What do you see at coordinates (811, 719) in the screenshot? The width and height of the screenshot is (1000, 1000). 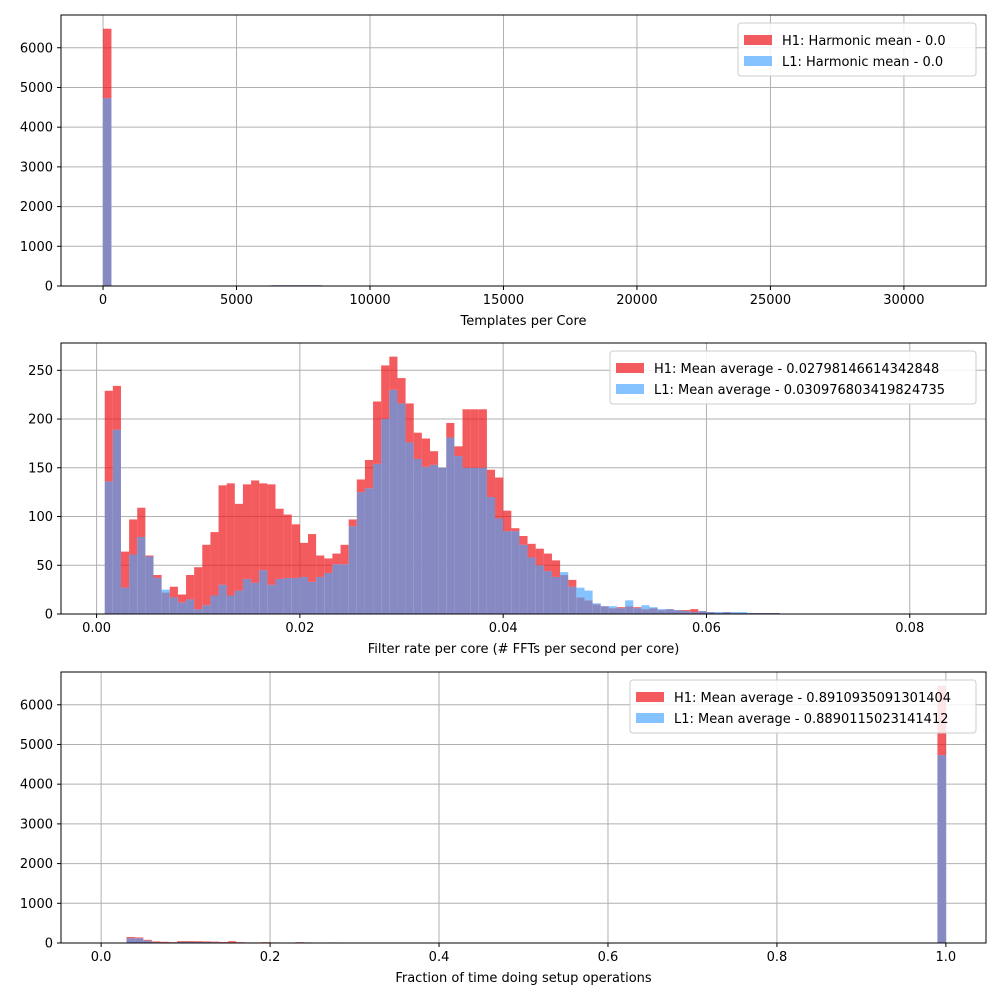 I see `legend-label: L1: Mean average - 0.8890115023141412` at bounding box center [811, 719].